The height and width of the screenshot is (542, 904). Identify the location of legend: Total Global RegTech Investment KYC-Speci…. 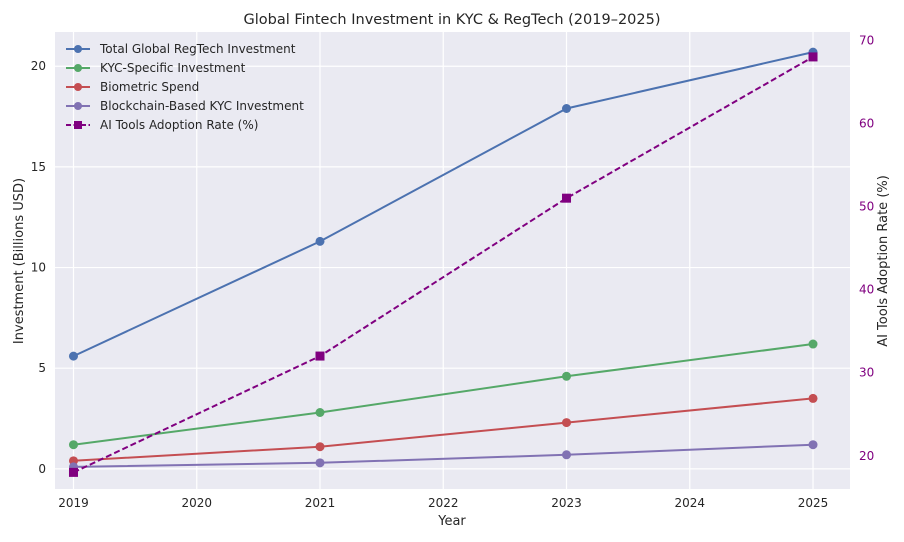
(185, 87).